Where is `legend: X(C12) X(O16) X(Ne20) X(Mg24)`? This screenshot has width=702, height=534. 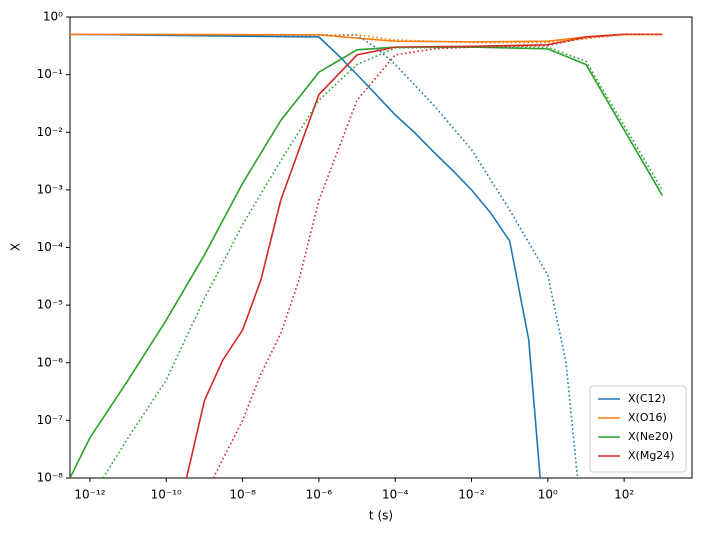 legend: X(C12) X(O16) X(Ne20) X(Mg24) is located at coordinates (638, 429).